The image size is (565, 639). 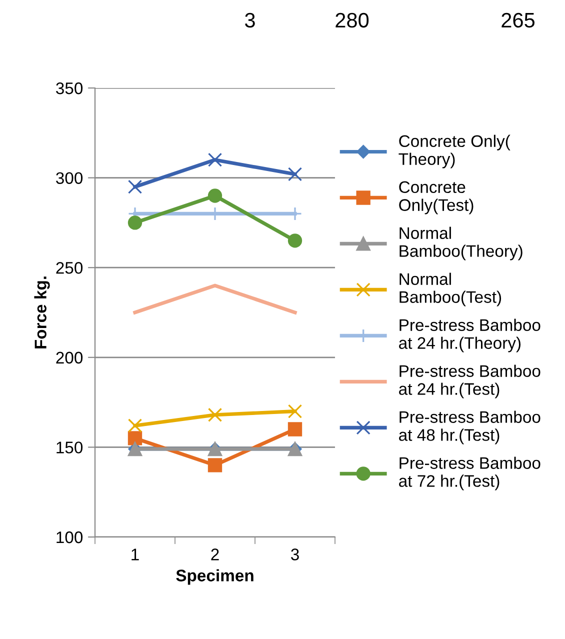 What do you see at coordinates (352, 20) in the screenshot?
I see `text: 280` at bounding box center [352, 20].